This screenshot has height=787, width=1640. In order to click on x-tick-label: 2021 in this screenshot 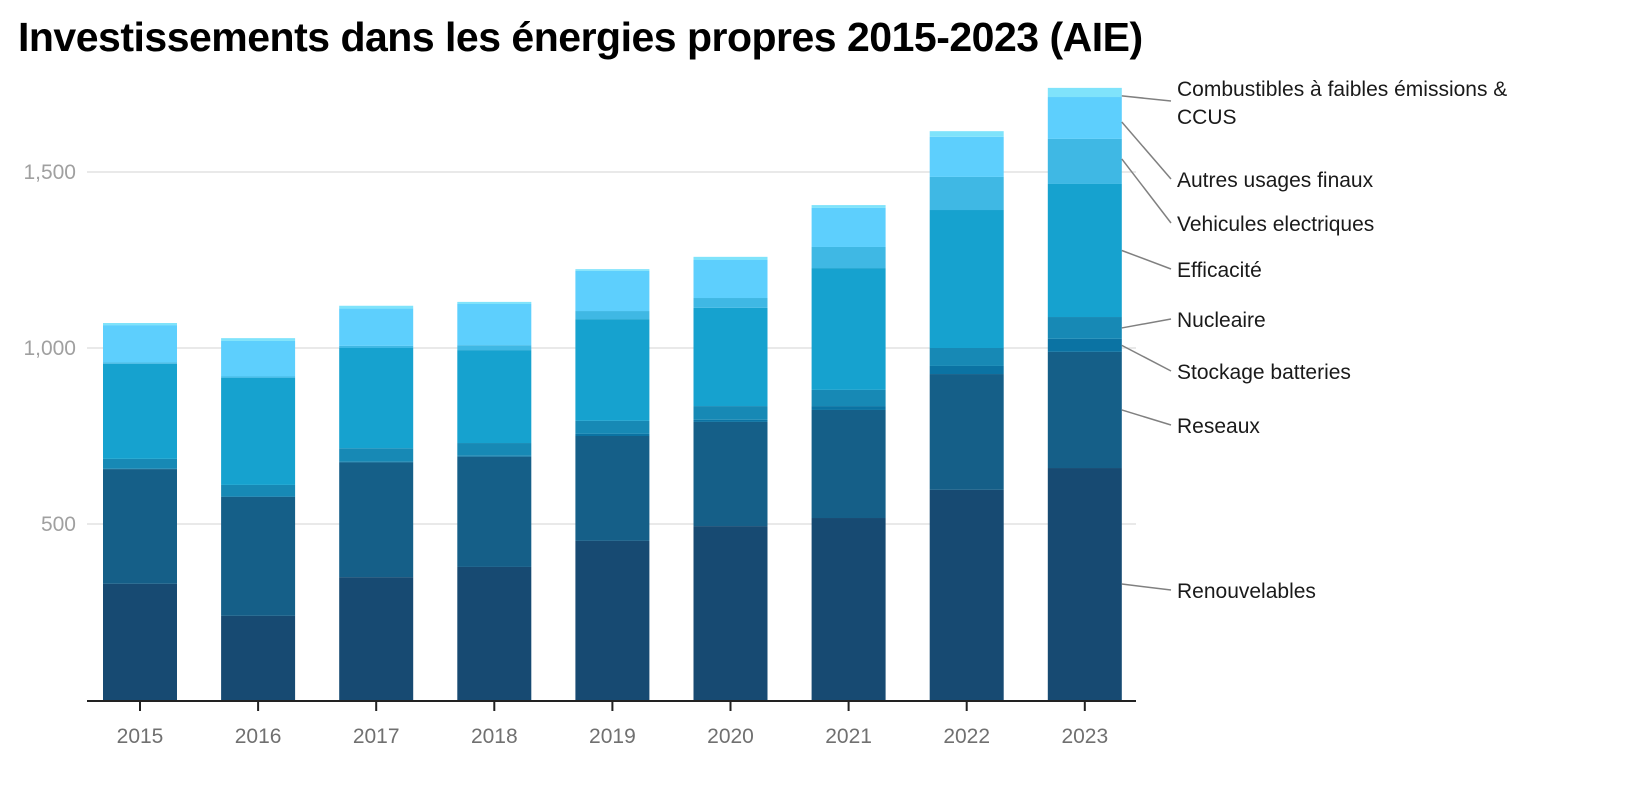, I will do `click(848, 736)`.